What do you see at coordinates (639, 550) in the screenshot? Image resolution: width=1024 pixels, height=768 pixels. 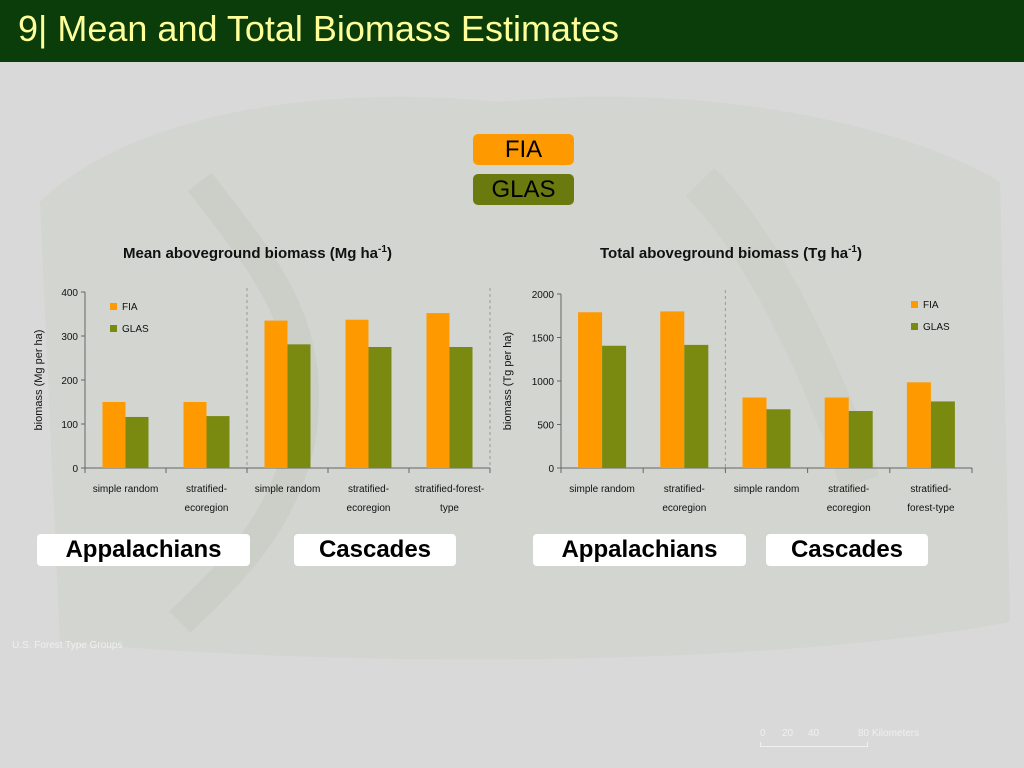 I see `region-label-appalachians-total: Appalachians` at bounding box center [639, 550].